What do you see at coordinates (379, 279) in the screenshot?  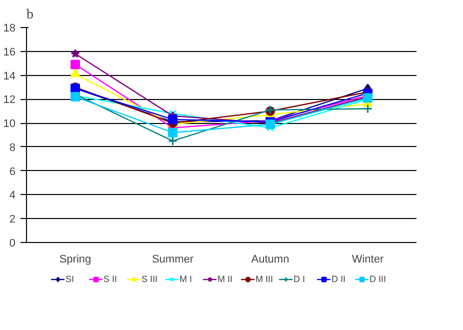 I see `legend-label: D III` at bounding box center [379, 279].